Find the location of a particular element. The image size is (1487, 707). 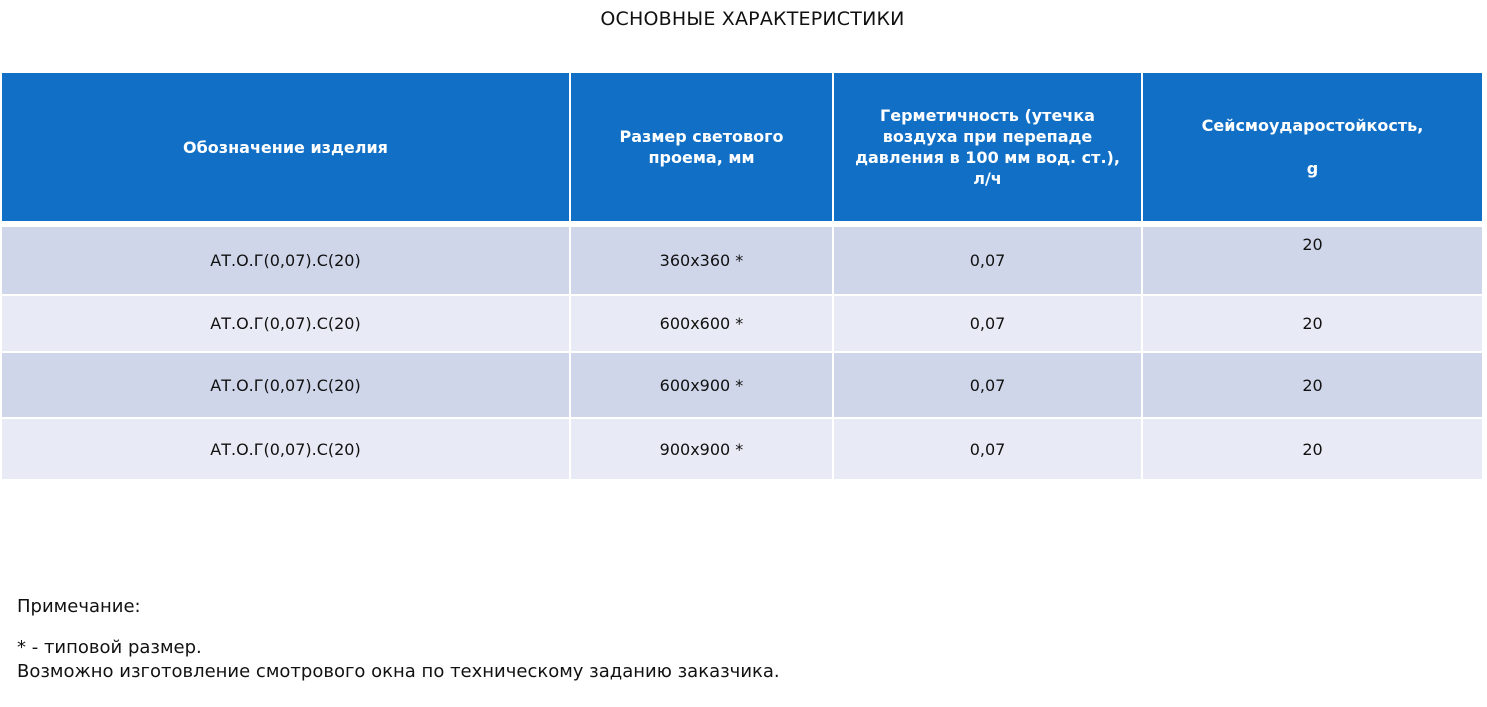

table-row: АТ.О.Г(0,07).С(20) 900х900 * 0,07 20 is located at coordinates (742, 449).